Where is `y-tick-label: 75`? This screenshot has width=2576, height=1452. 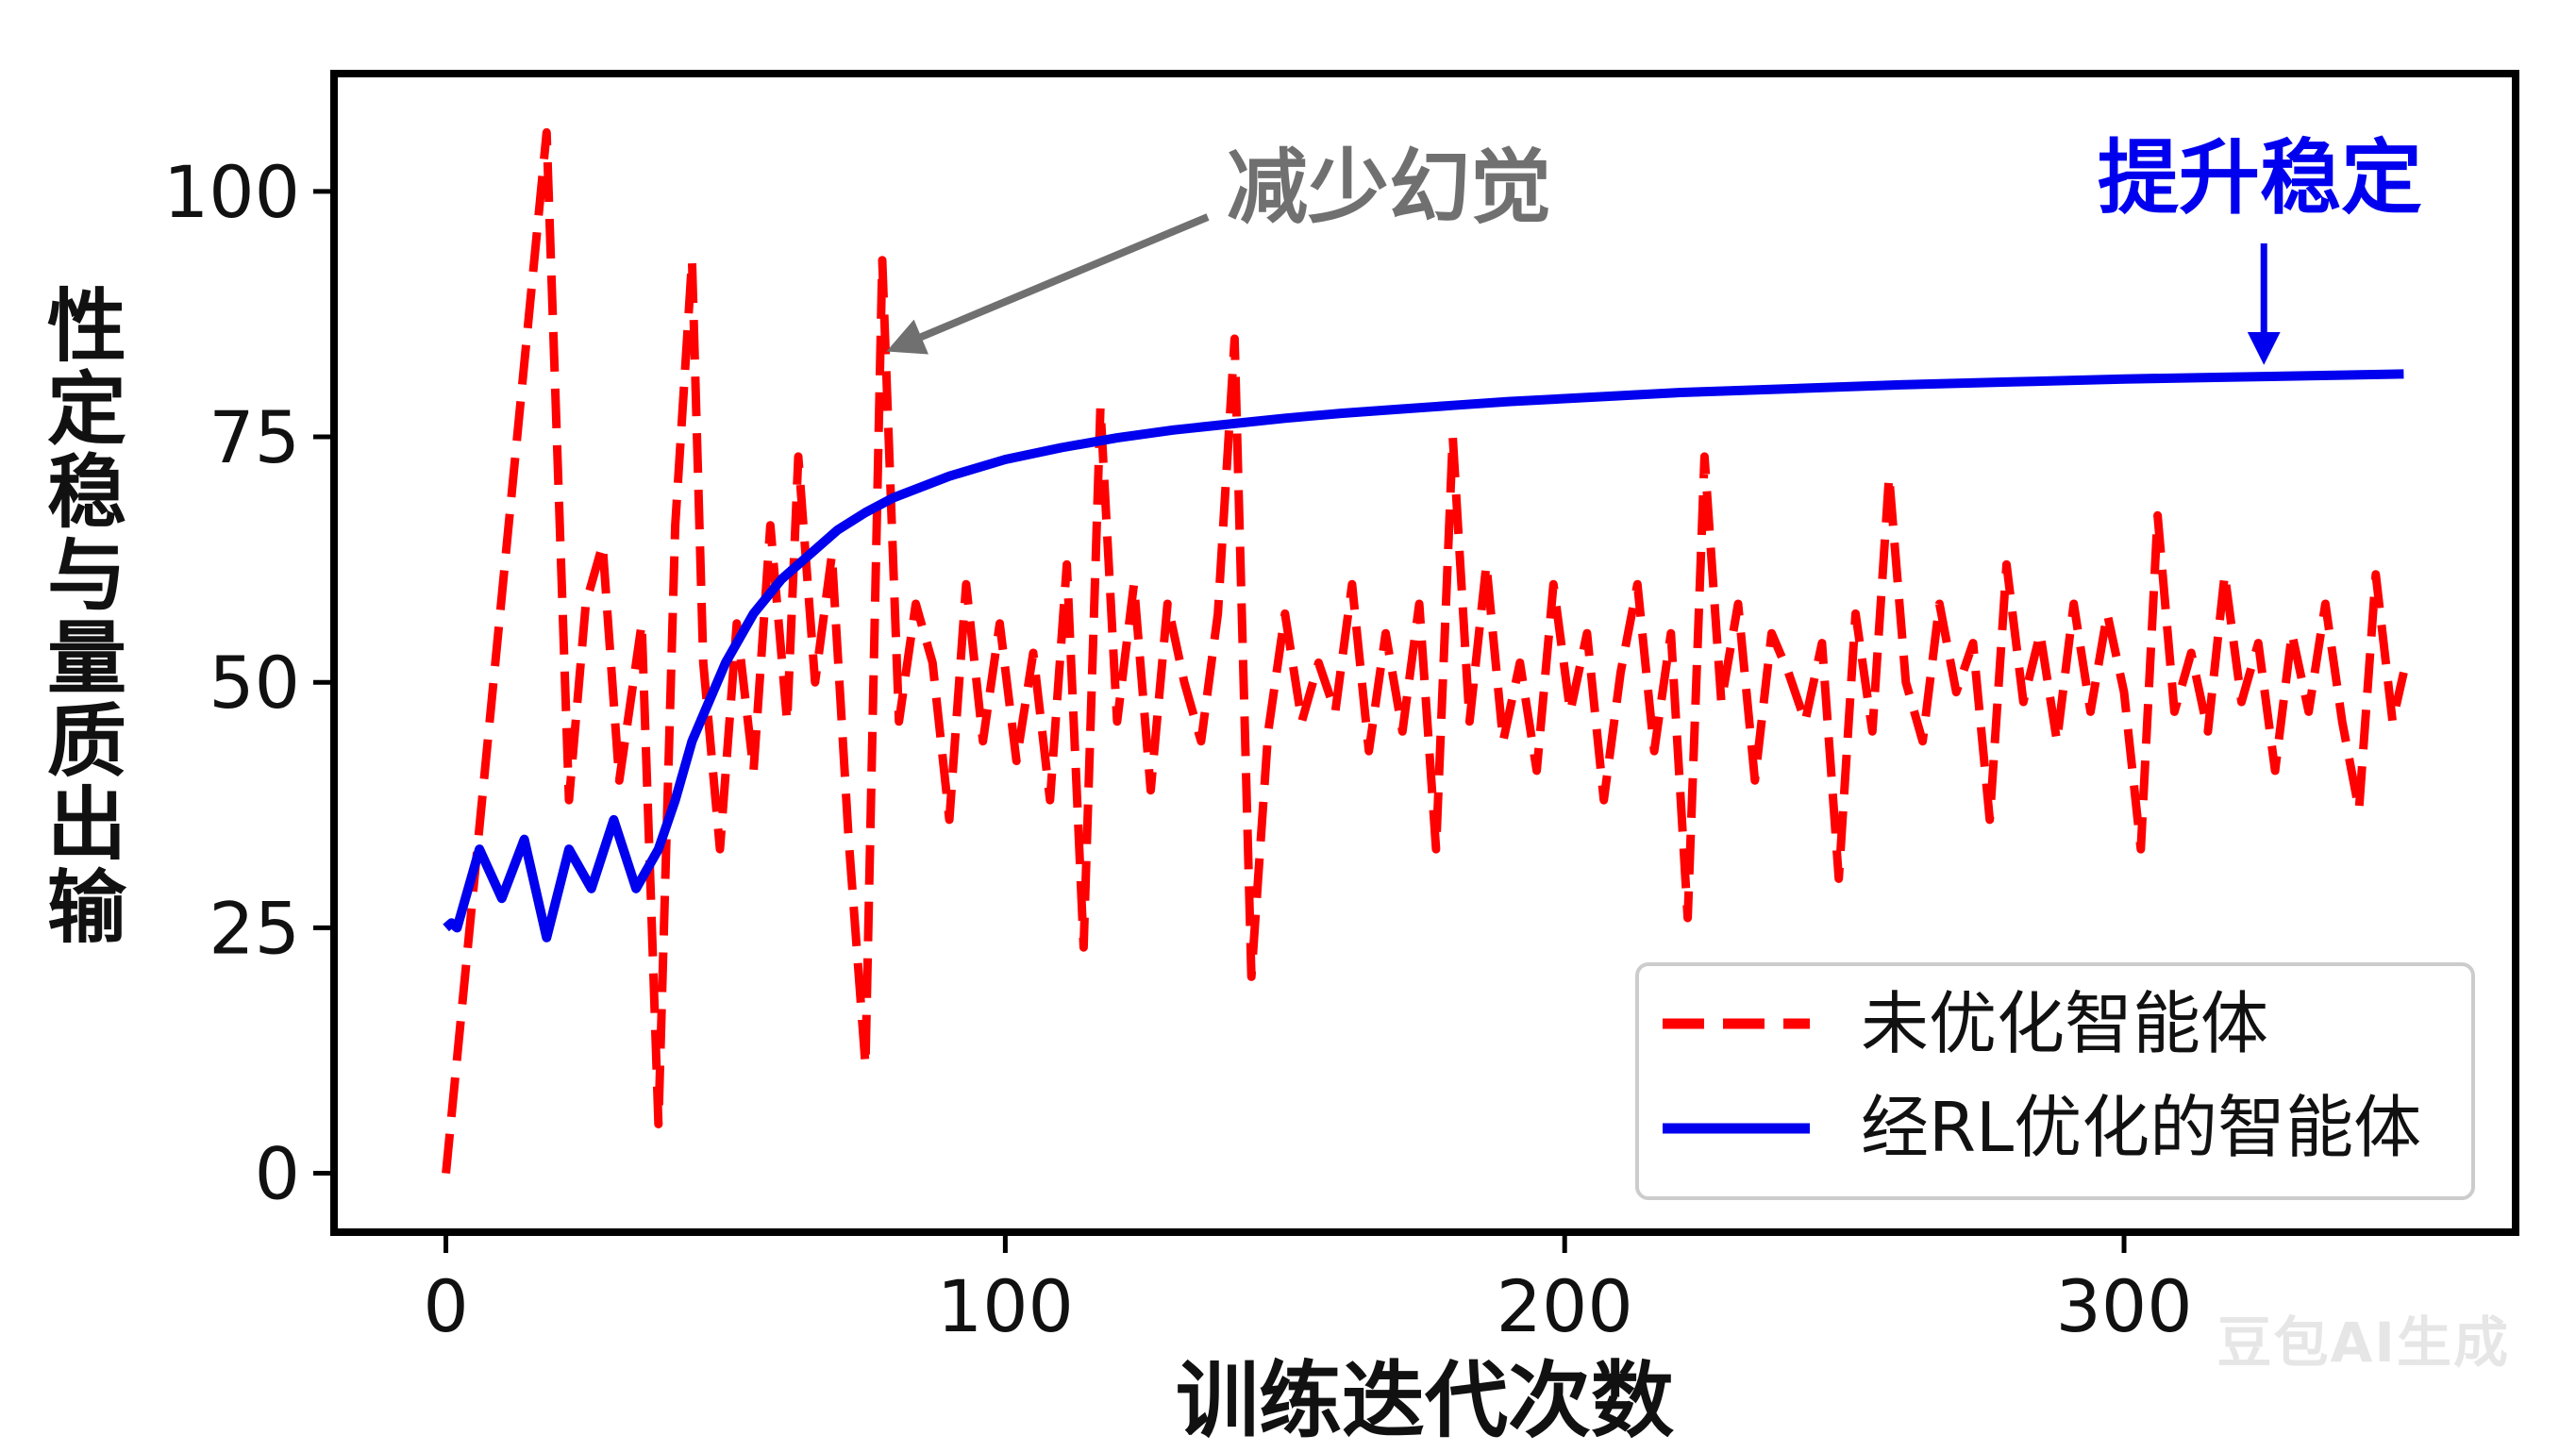 y-tick-label: 75 is located at coordinates (254, 437).